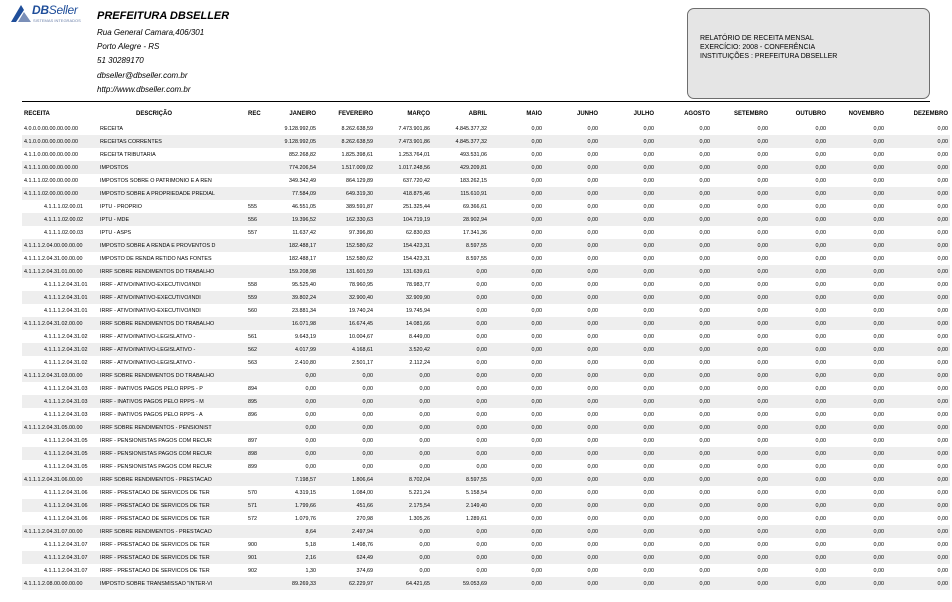 The image size is (952, 602). What do you see at coordinates (460, 518) in the screenshot?
I see `cell-month-value: 1.289,61` at bounding box center [460, 518].